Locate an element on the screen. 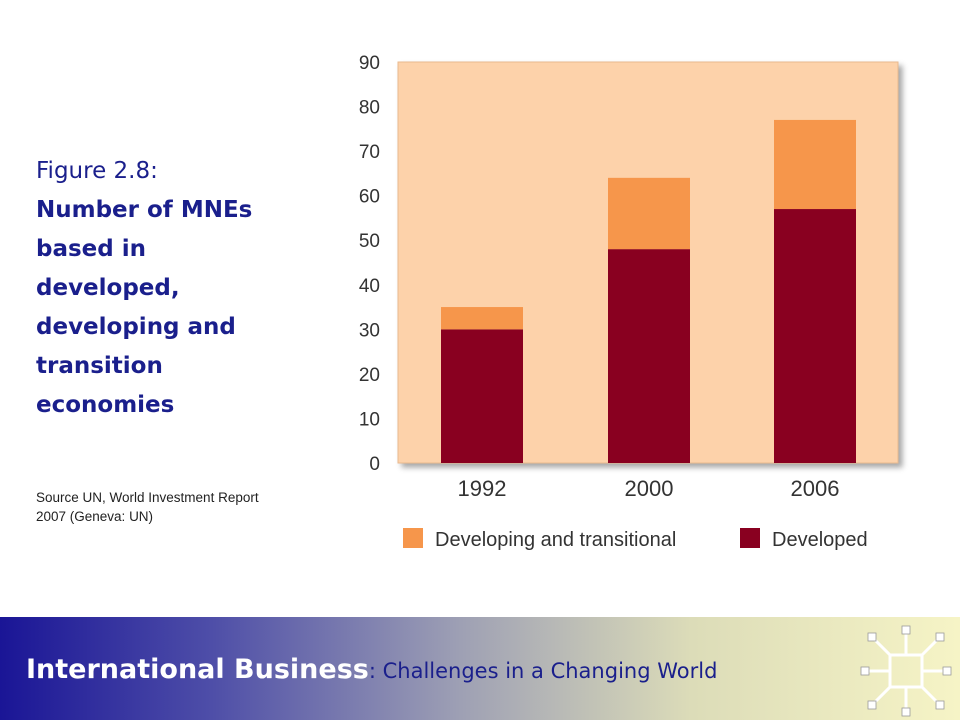 The height and width of the screenshot is (720, 960). figure-title-line: transition is located at coordinates (99, 366).